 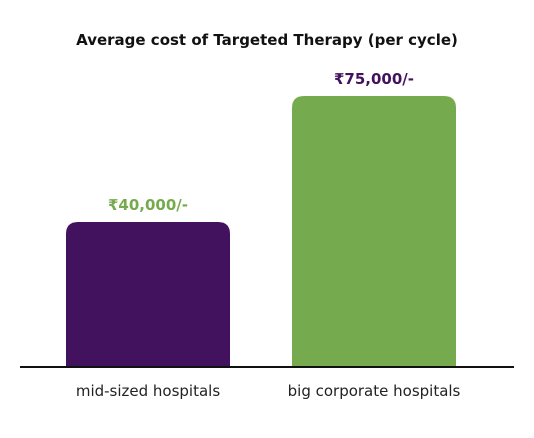 I want to click on value-label-2: ₹75,000/-, so click(x=374, y=79).